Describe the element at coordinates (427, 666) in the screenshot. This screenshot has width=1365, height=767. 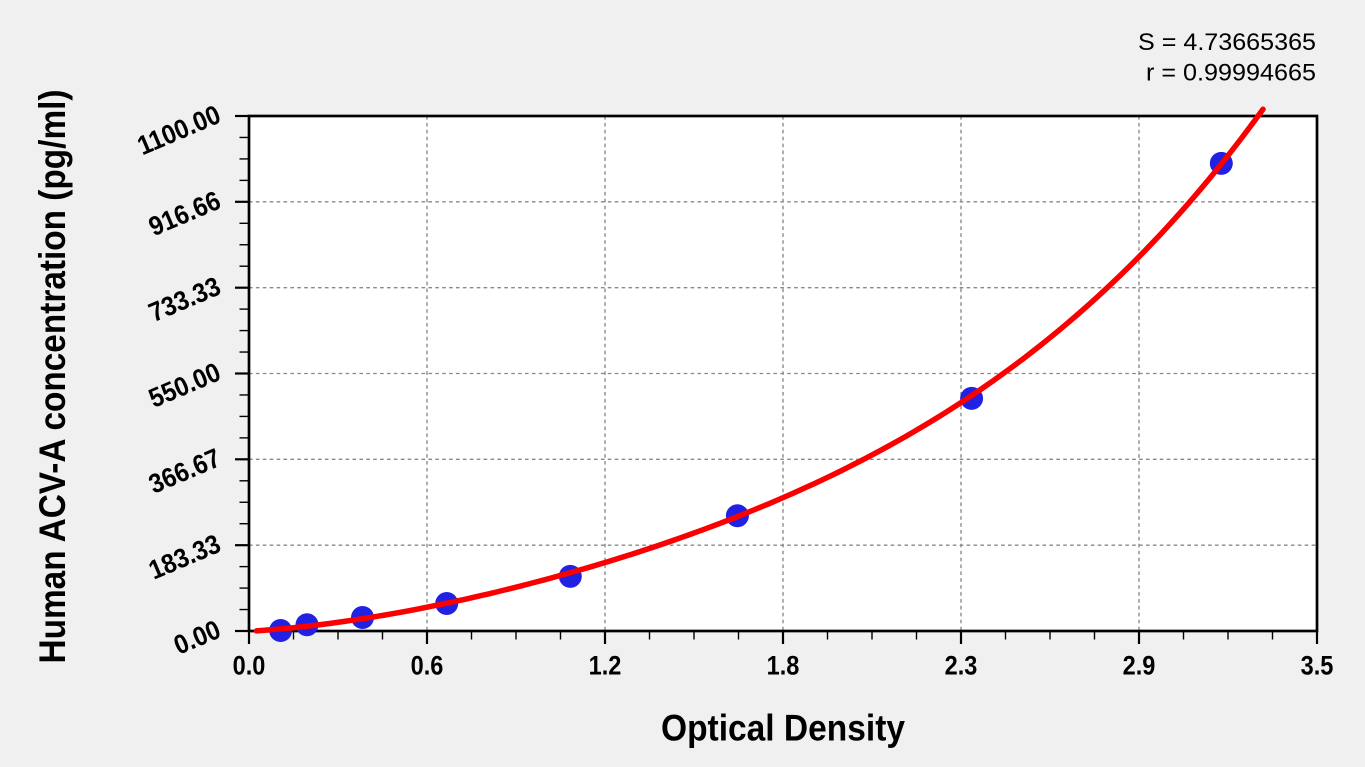
I see `svg-text: 0.6` at that location.